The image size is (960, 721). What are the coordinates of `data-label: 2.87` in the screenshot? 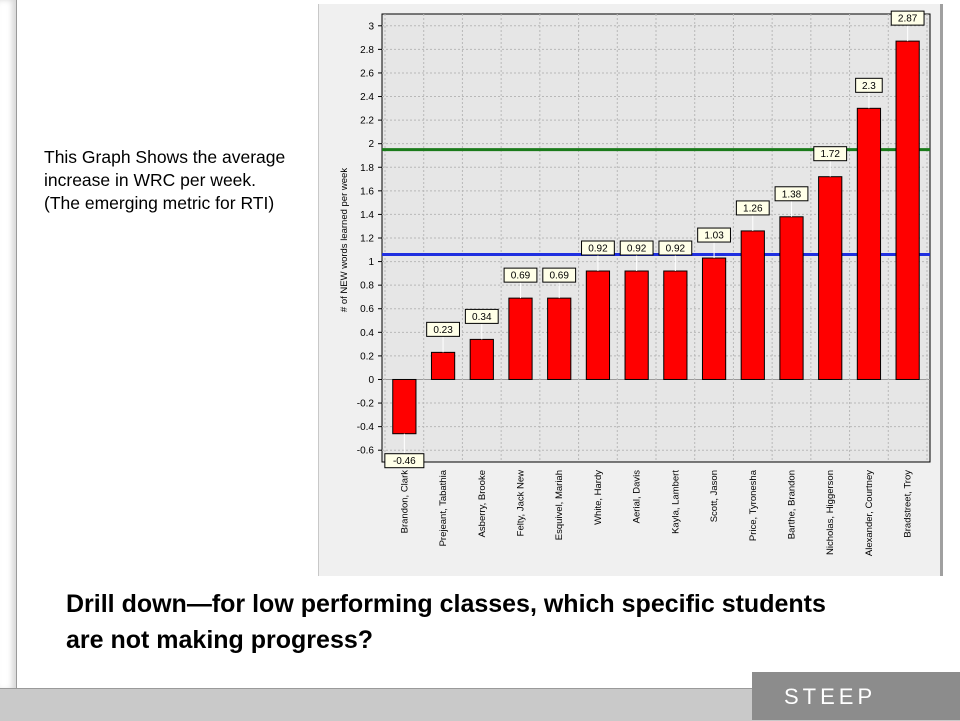 It's located at (908, 19).